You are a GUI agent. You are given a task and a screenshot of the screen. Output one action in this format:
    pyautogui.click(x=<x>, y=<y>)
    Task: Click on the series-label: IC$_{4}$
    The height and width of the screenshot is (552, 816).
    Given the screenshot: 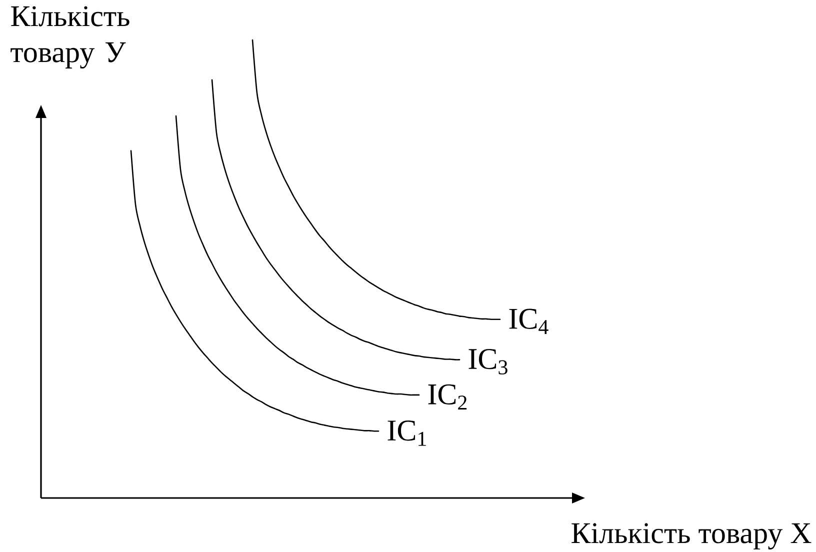 What is the action you would take?
    pyautogui.click(x=528, y=321)
    